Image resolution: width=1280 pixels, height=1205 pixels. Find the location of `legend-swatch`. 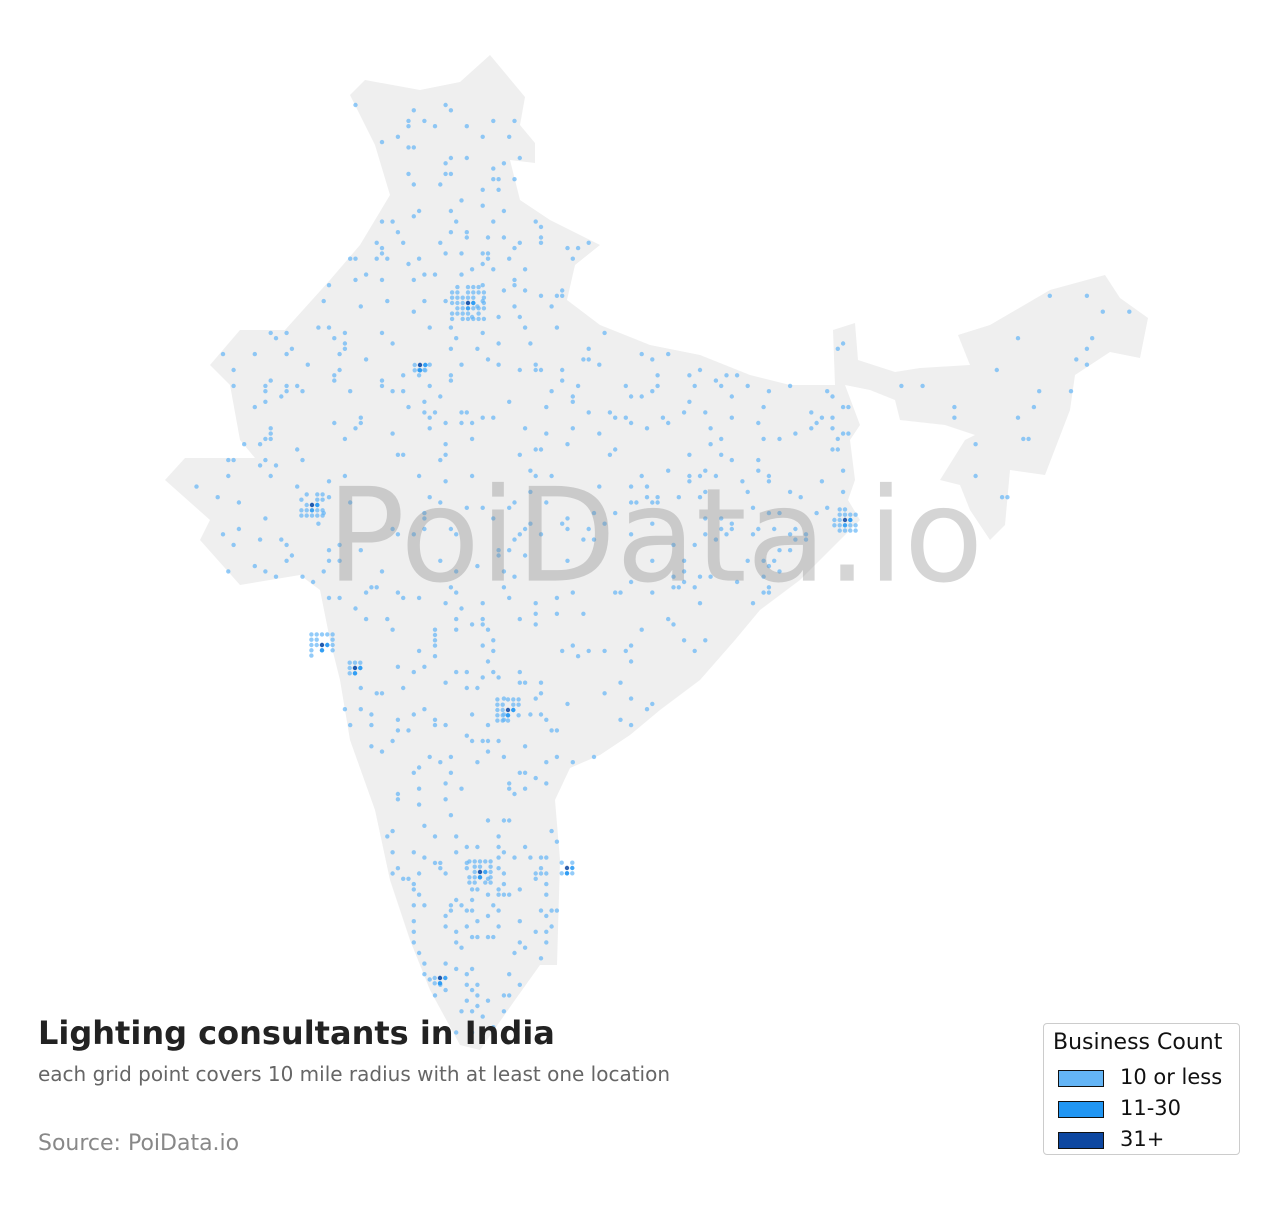

legend-swatch is located at coordinates (1081, 1109).